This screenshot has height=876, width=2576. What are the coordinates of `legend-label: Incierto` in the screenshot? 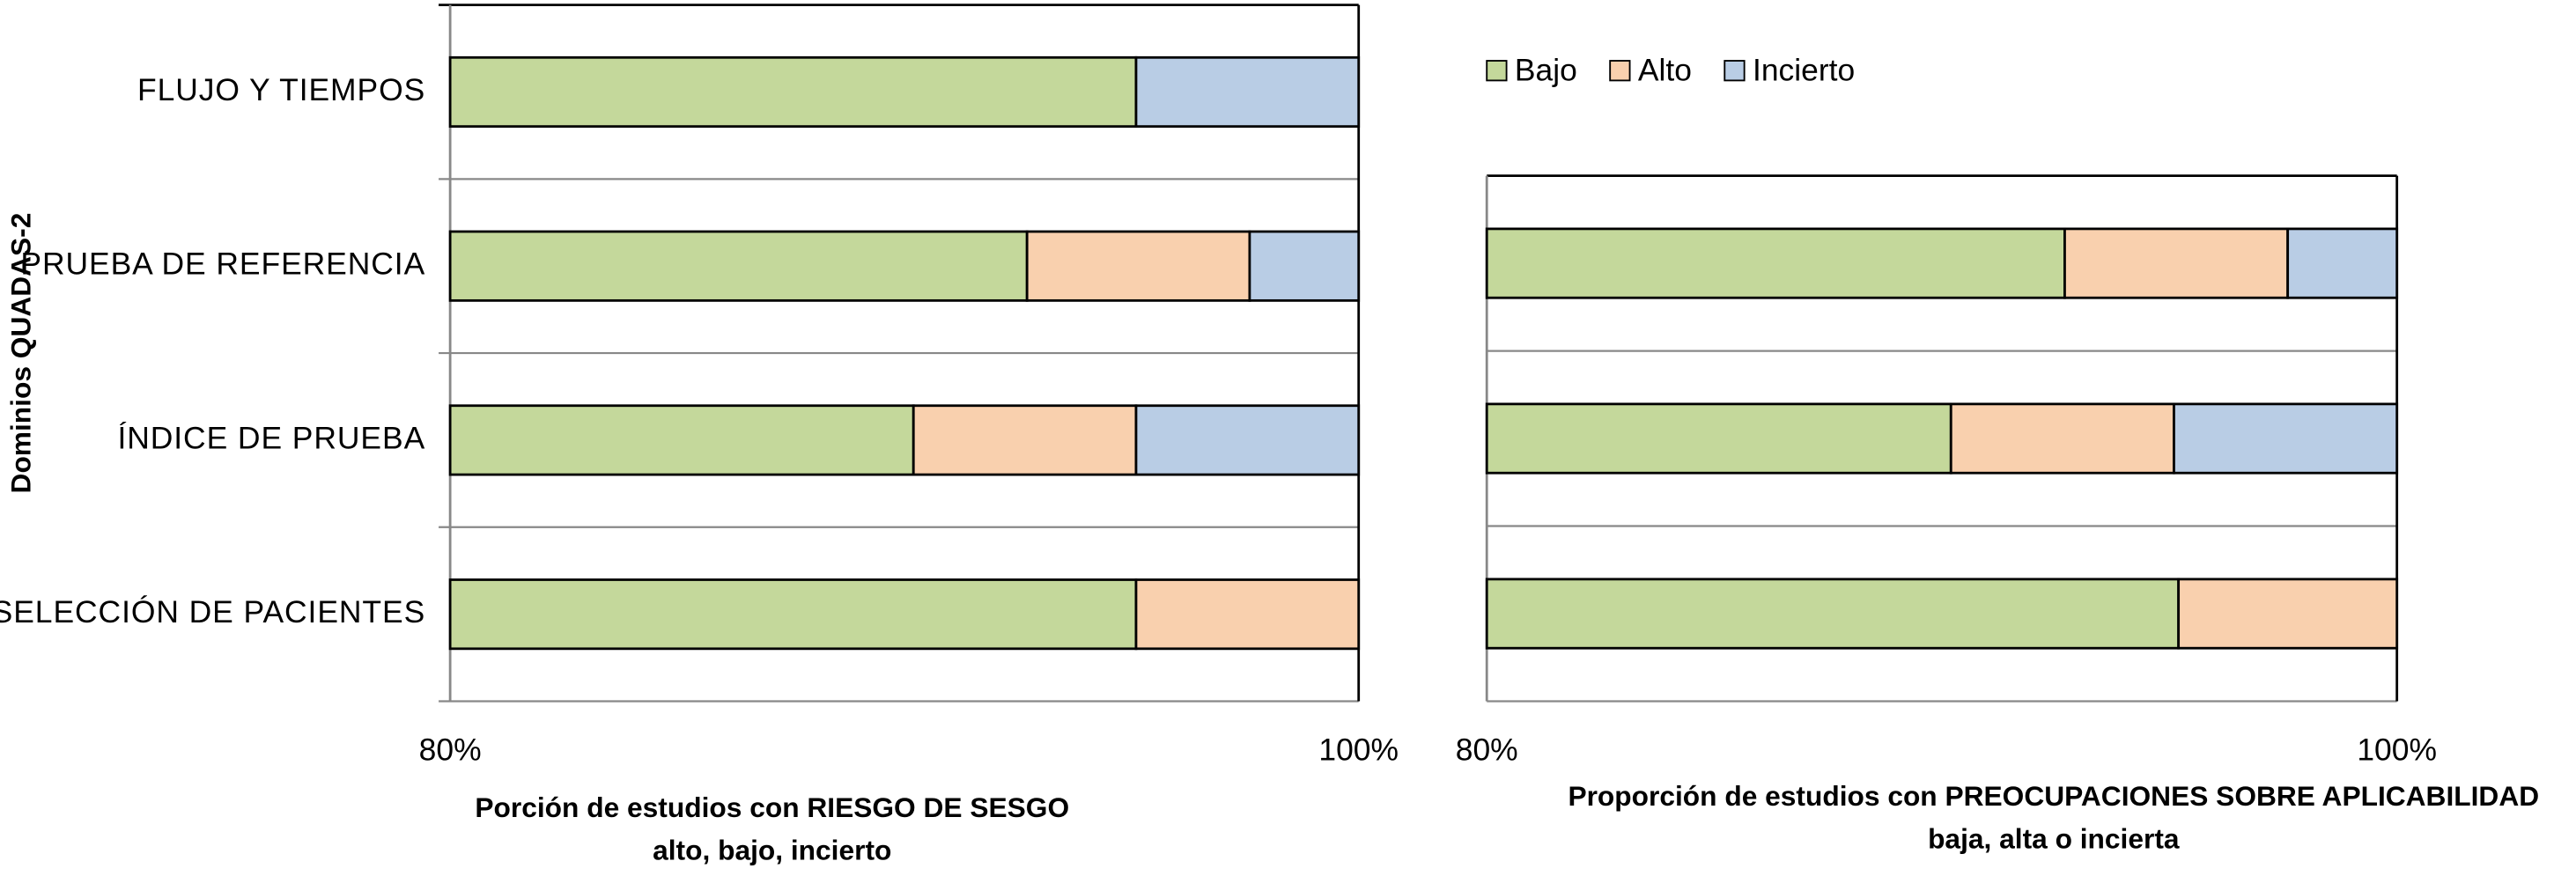 It's located at (1804, 69).